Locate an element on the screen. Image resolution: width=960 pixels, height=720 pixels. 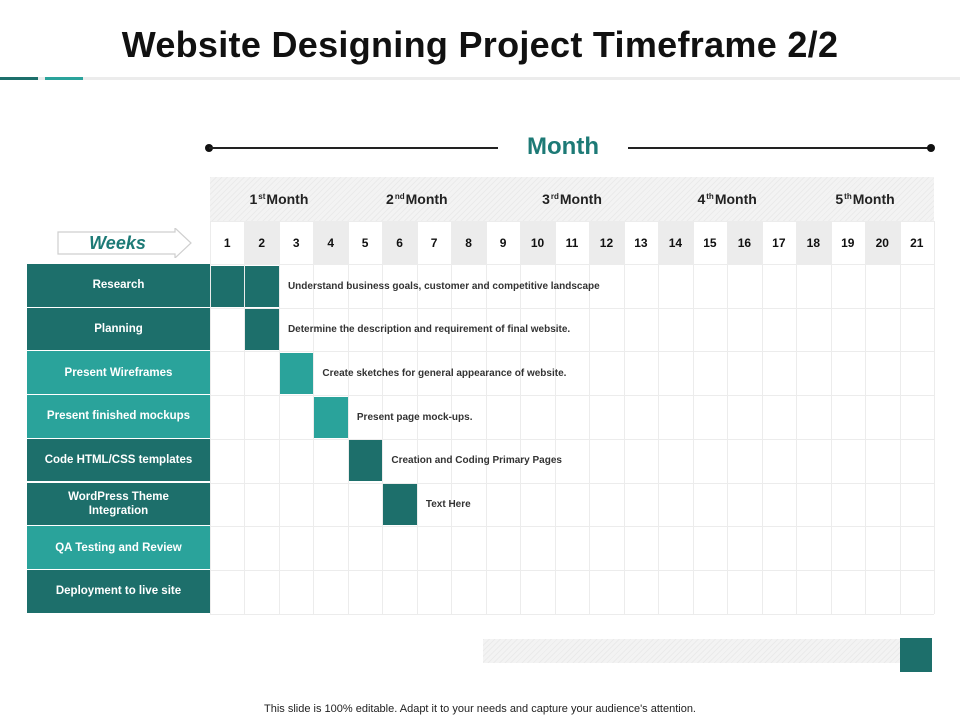
week-number-5: 5 is located at coordinates (365, 242).